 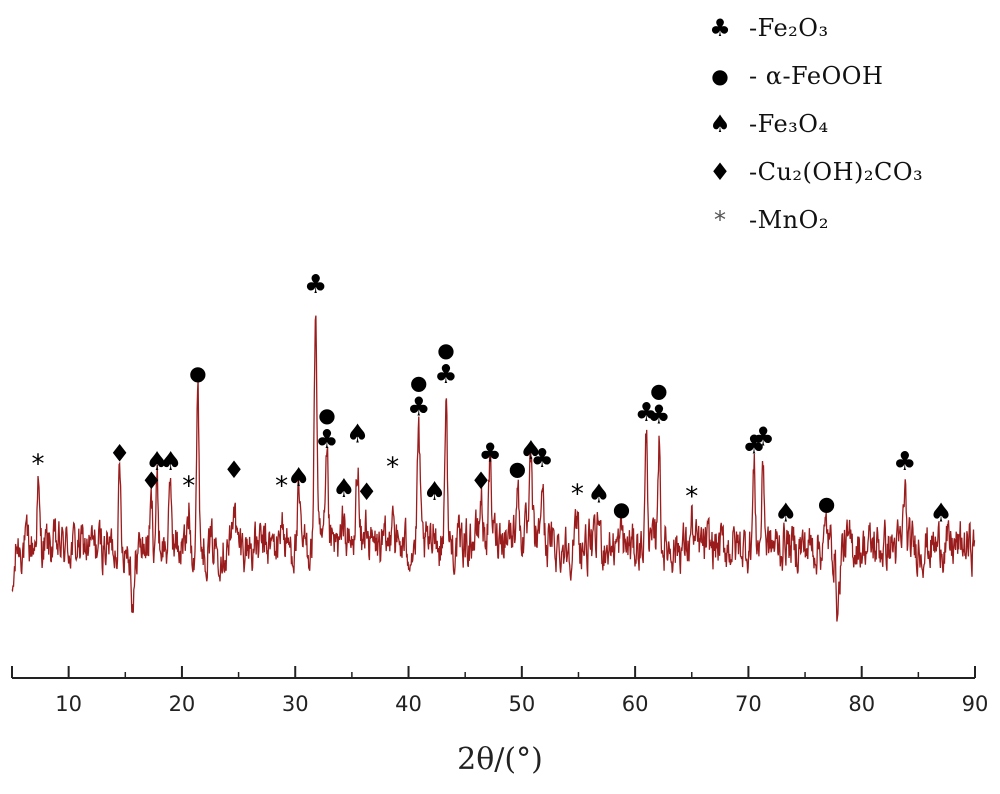 I want to click on legend-label: -Fe₃O₄, so click(x=789, y=124).